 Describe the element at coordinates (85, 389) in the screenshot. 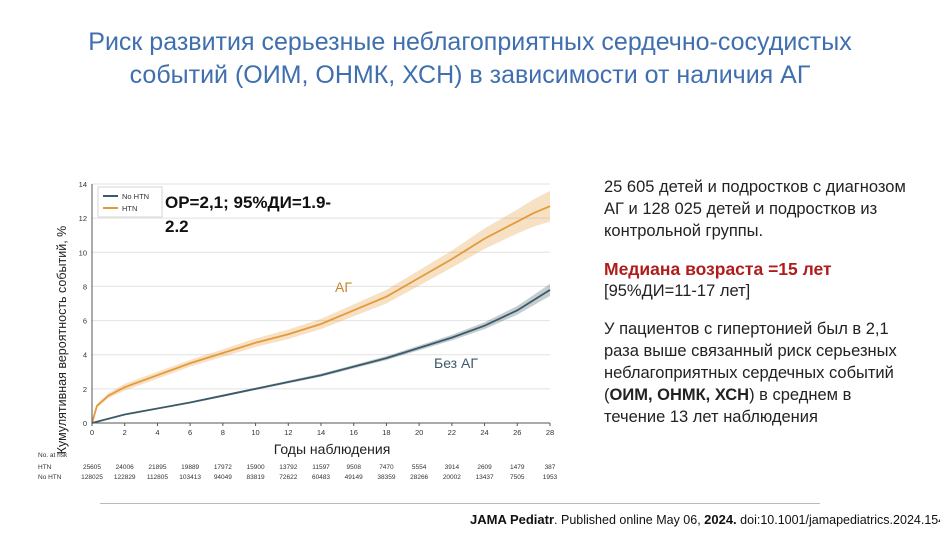

I see `y-tick-label: 2` at that location.